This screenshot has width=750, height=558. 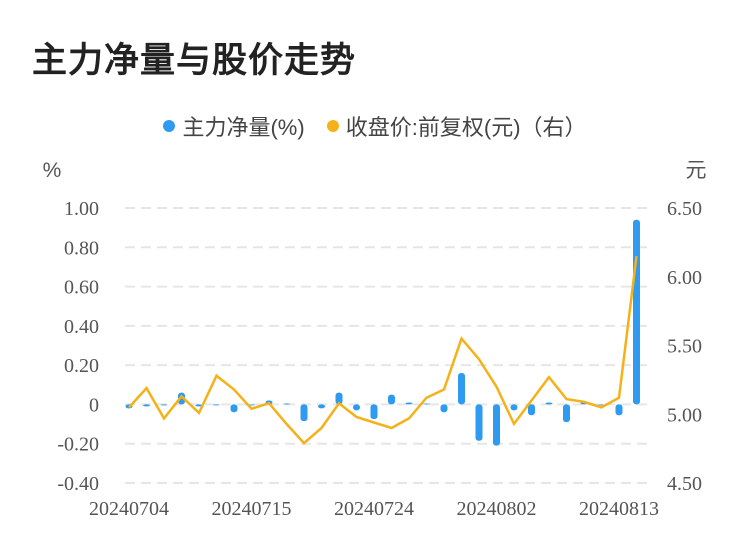 What do you see at coordinates (684, 209) in the screenshot?
I see `right-tick-label: 6.50` at bounding box center [684, 209].